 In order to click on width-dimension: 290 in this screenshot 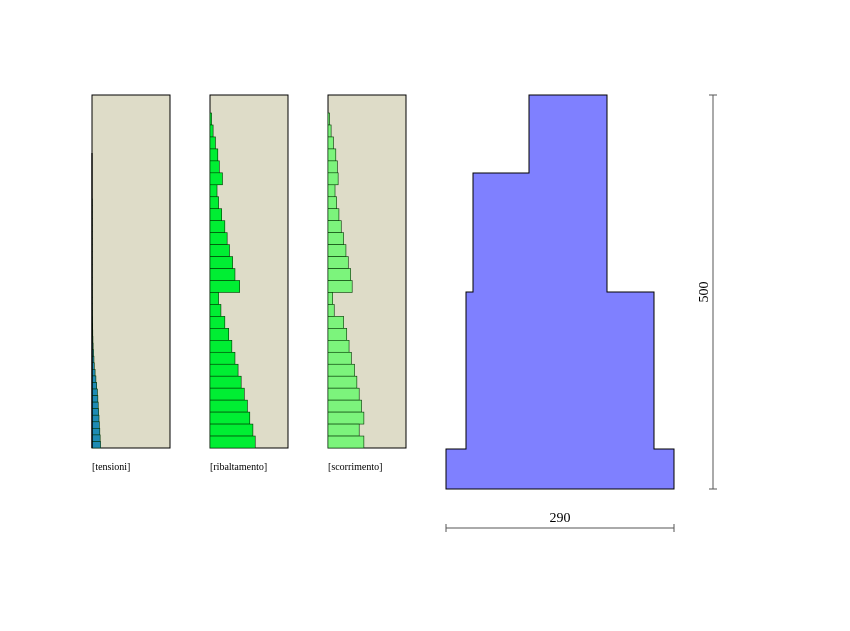, I will do `click(560, 521)`.